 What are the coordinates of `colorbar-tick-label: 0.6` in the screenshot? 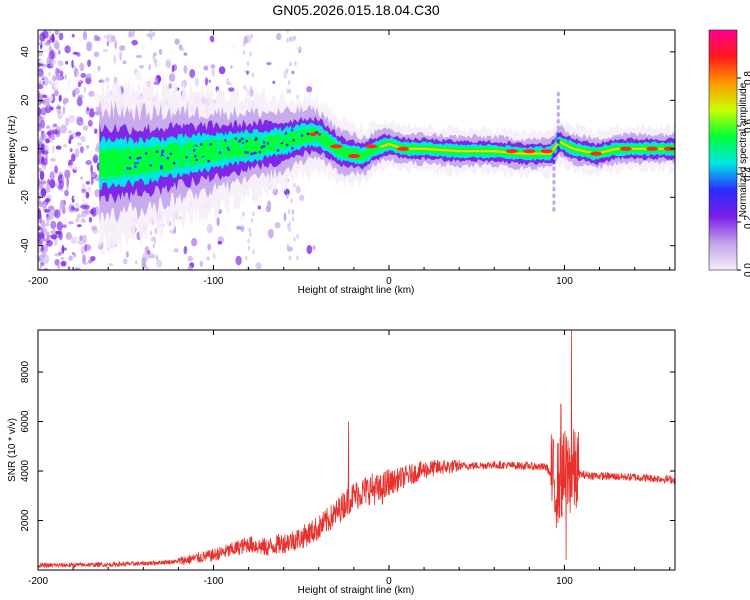 It's located at (746, 126).